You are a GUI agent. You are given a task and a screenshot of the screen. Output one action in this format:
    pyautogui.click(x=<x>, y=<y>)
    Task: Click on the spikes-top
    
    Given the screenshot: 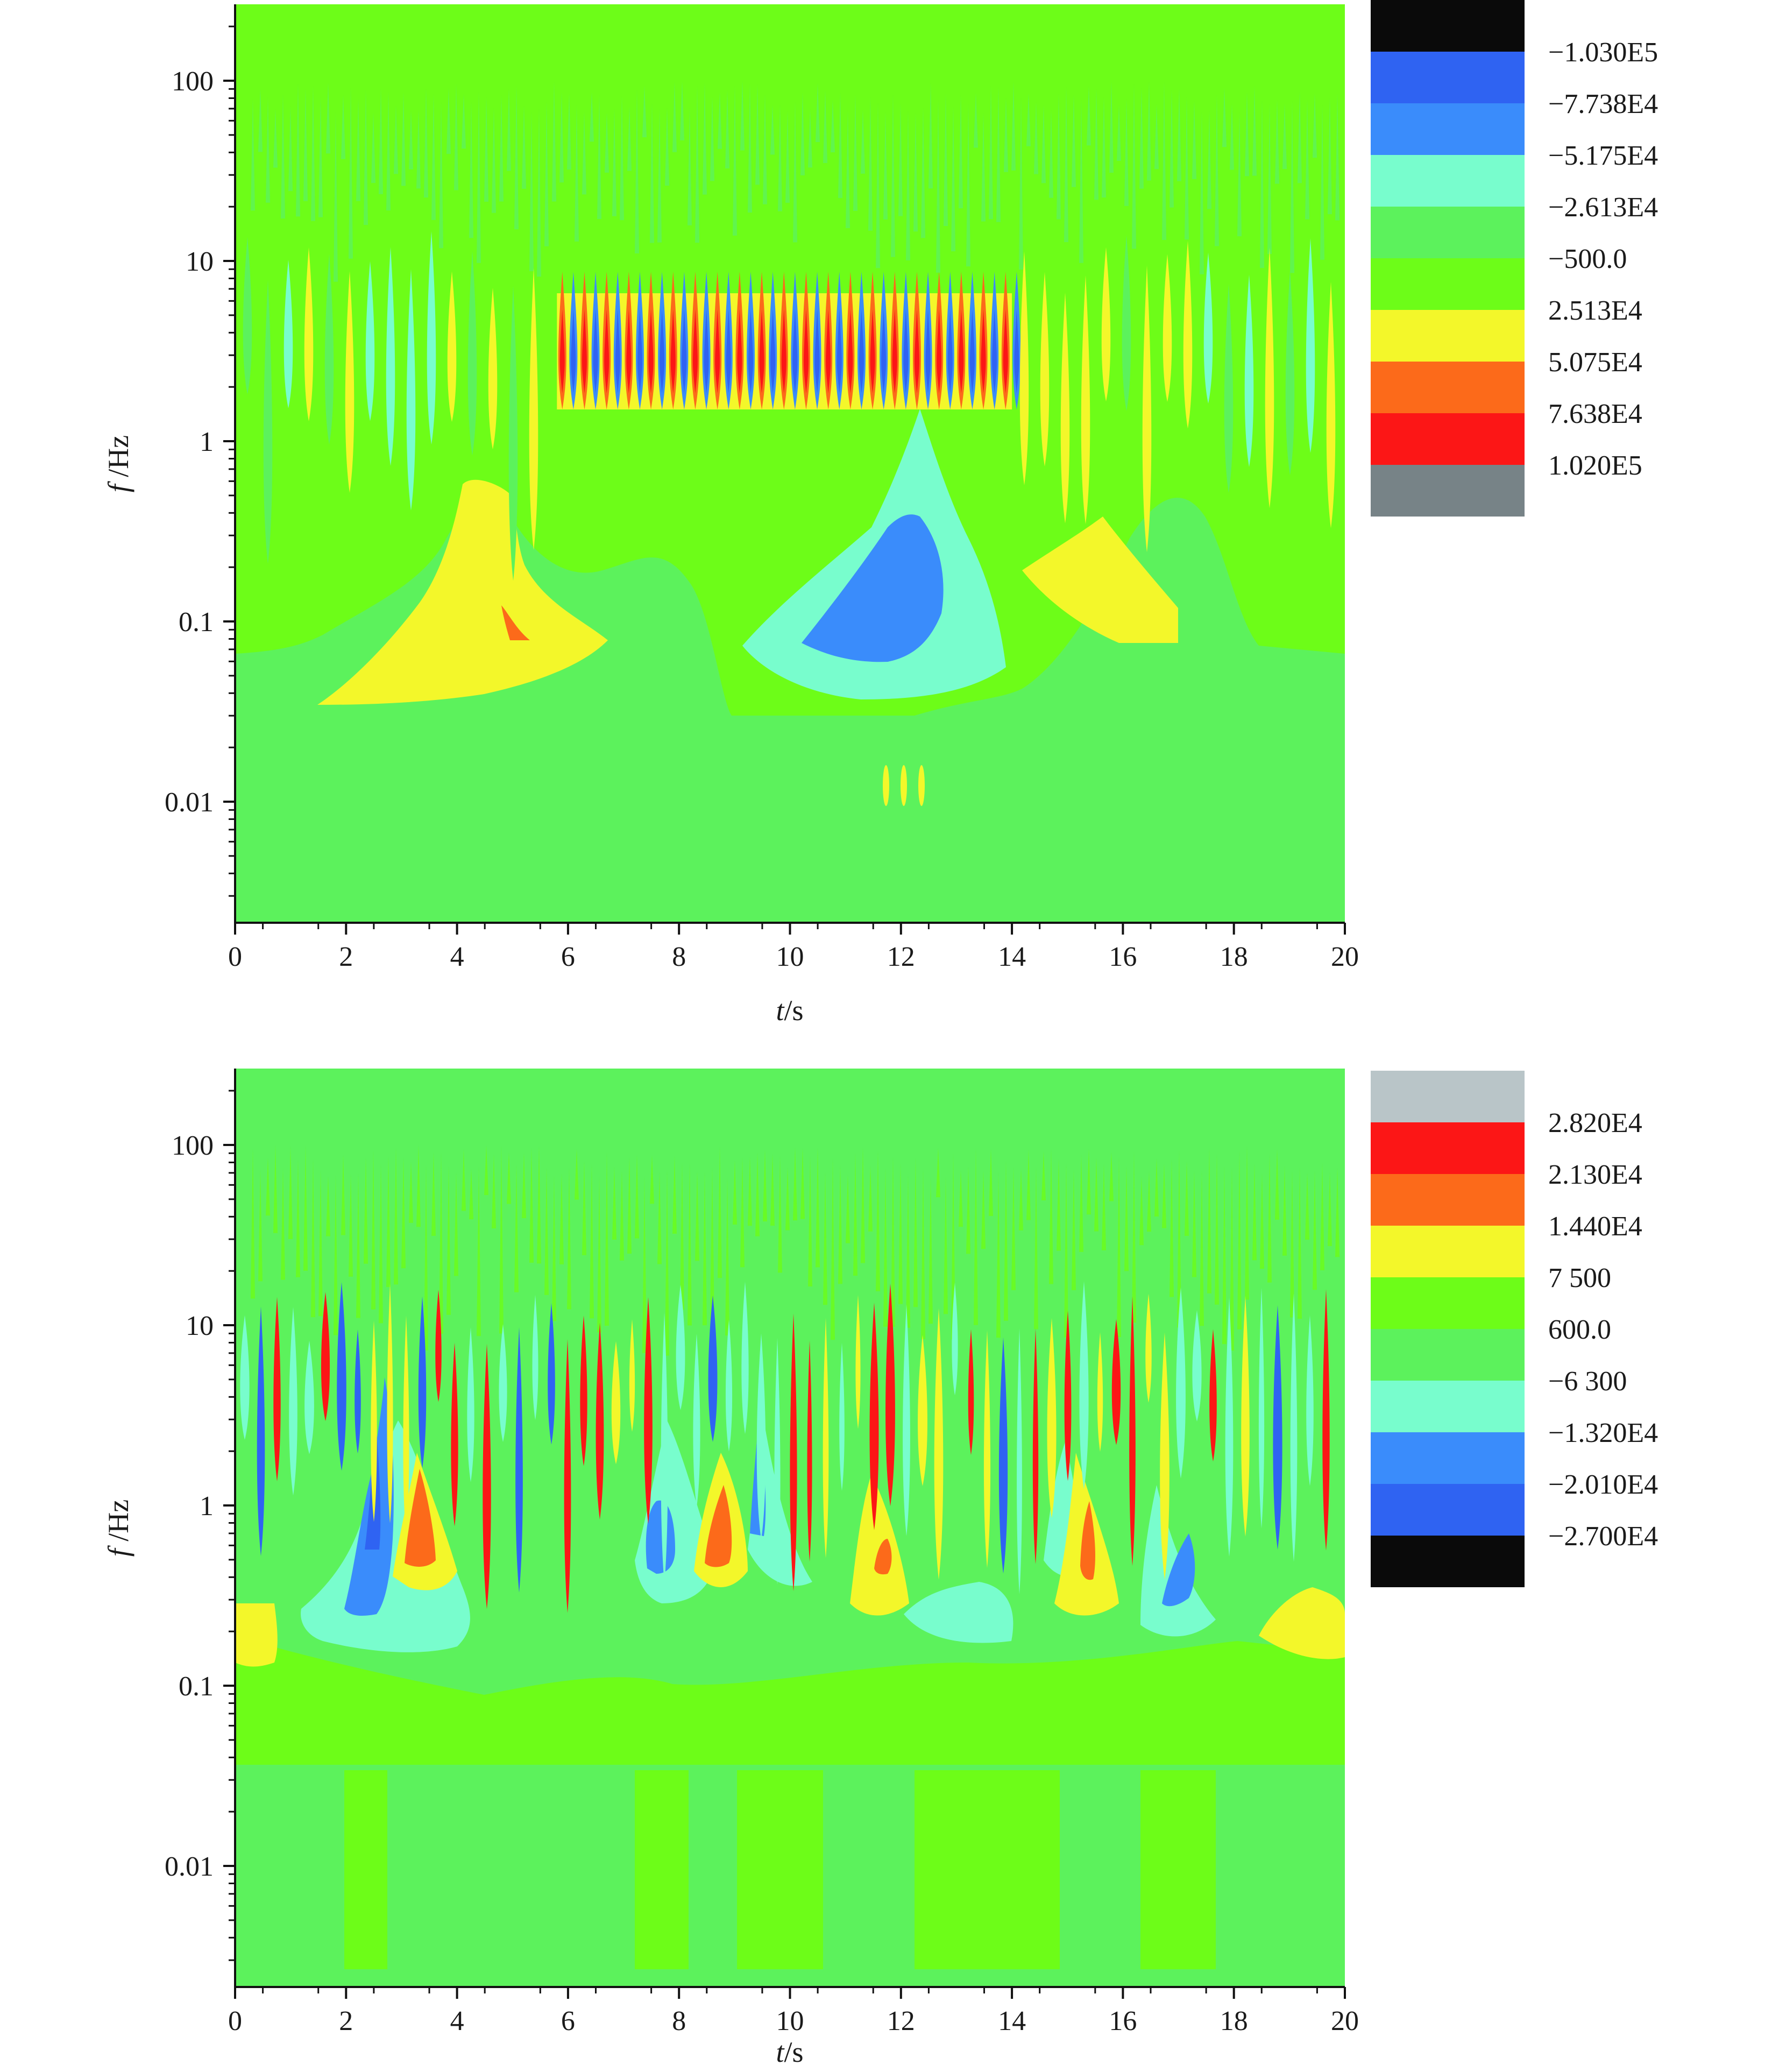 What is the action you would take?
    pyautogui.click(x=791, y=331)
    